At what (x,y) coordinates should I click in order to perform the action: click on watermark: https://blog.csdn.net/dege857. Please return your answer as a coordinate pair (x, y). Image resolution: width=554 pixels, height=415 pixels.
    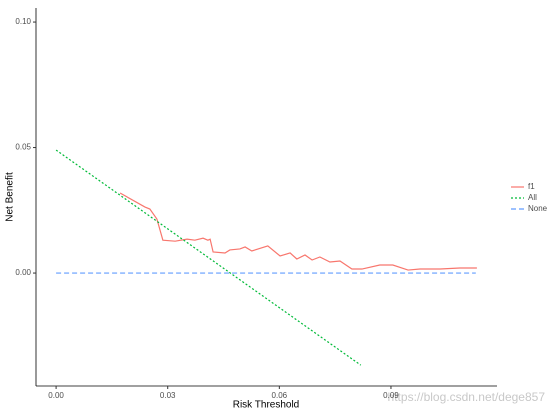
    Looking at the image, I should click on (467, 397).